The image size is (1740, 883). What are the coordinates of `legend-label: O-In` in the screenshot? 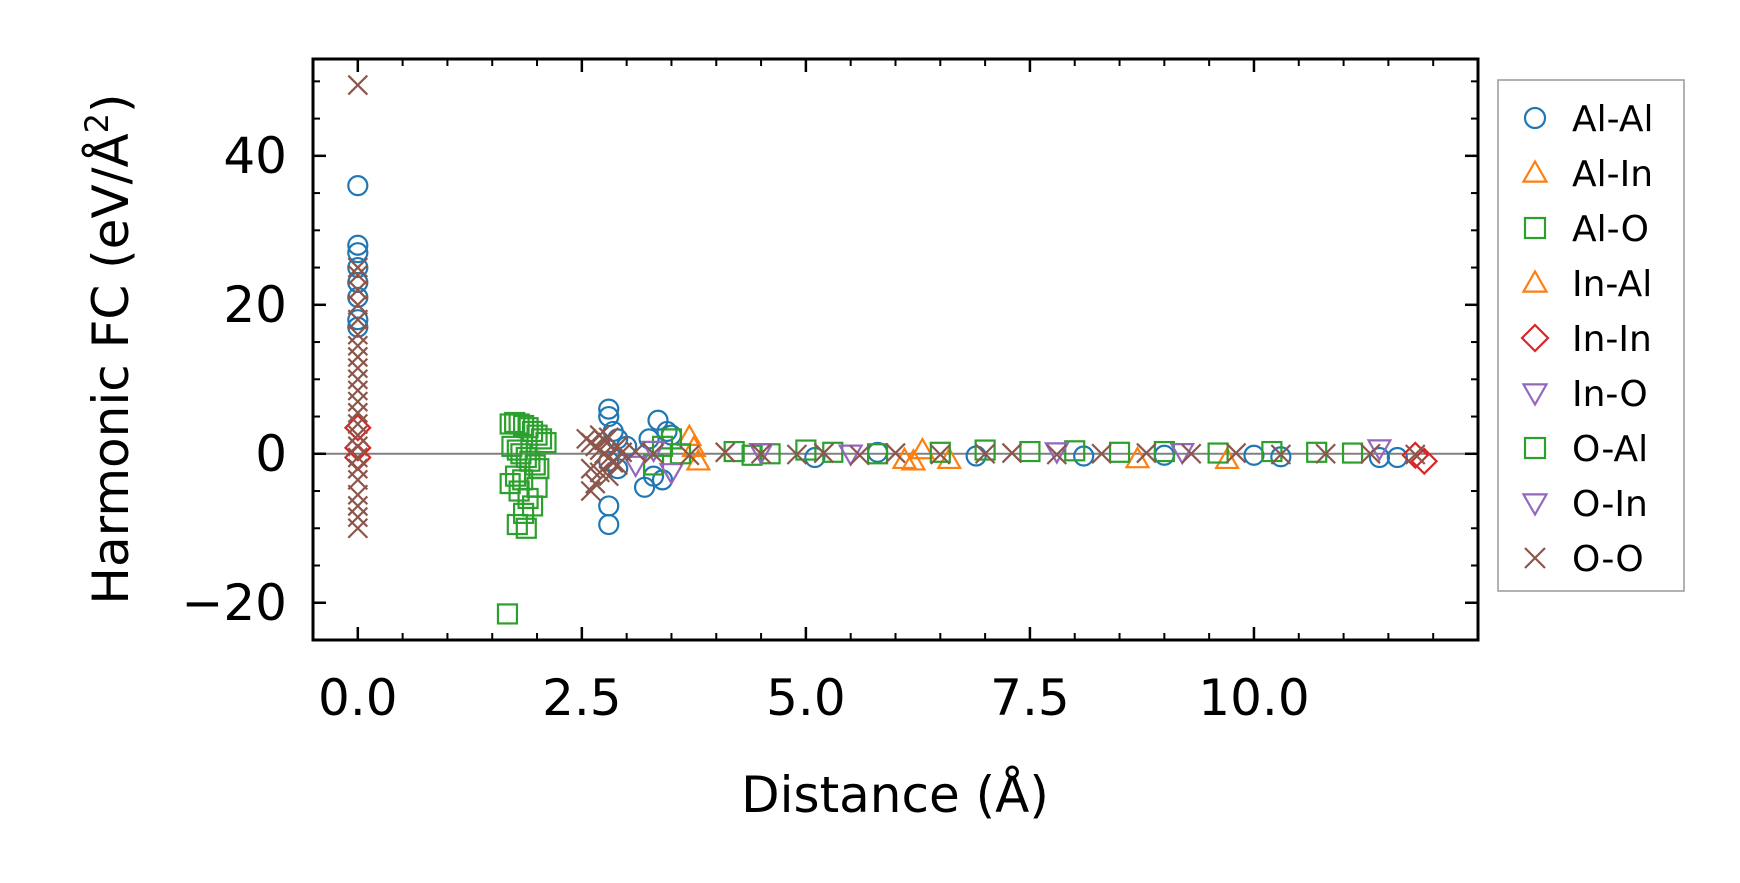 It's located at (1610, 504).